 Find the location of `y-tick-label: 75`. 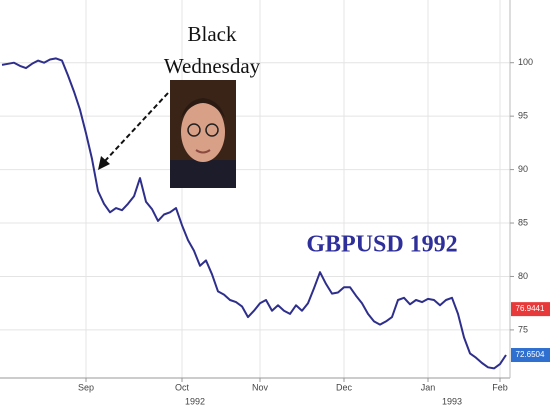

y-tick-label: 75 is located at coordinates (523, 329).